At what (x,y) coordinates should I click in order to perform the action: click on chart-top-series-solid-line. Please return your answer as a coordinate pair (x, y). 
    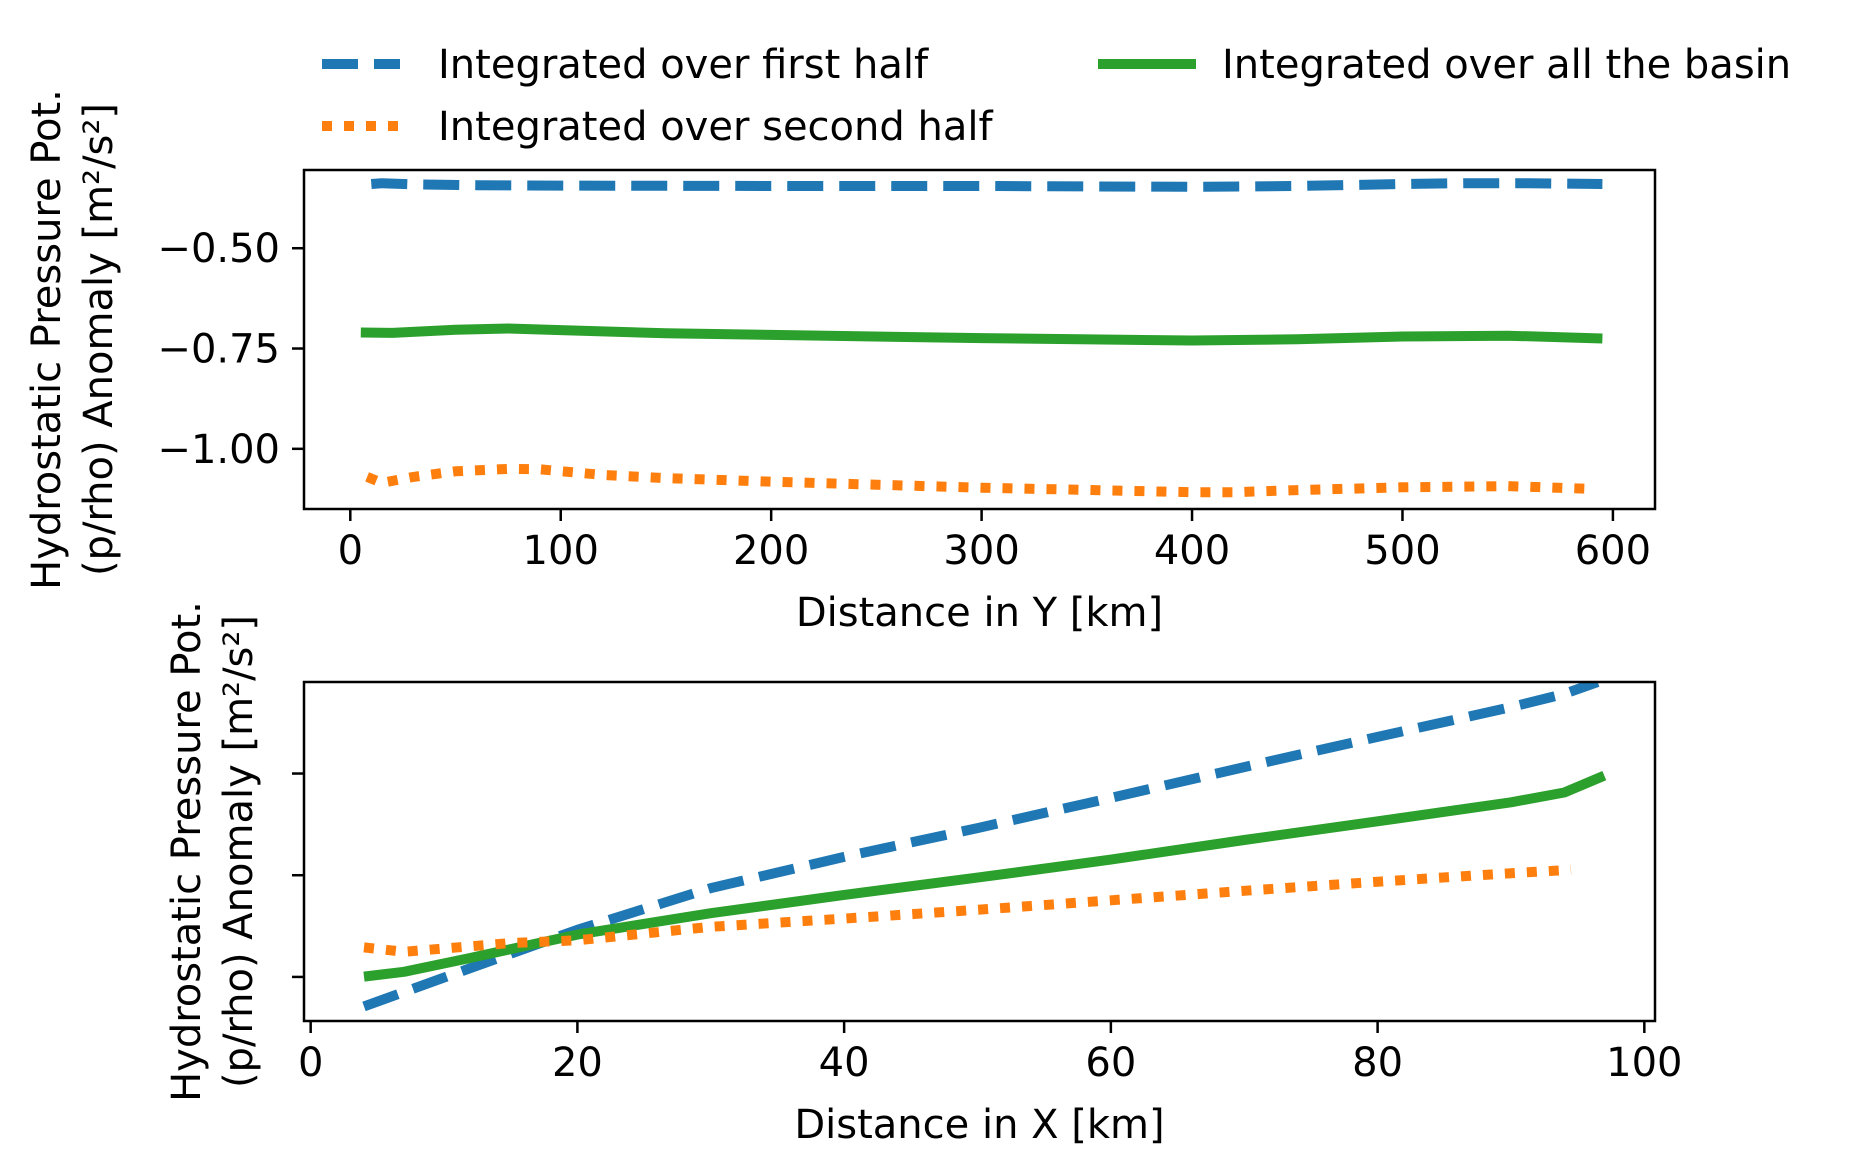
    Looking at the image, I should click on (981, 334).